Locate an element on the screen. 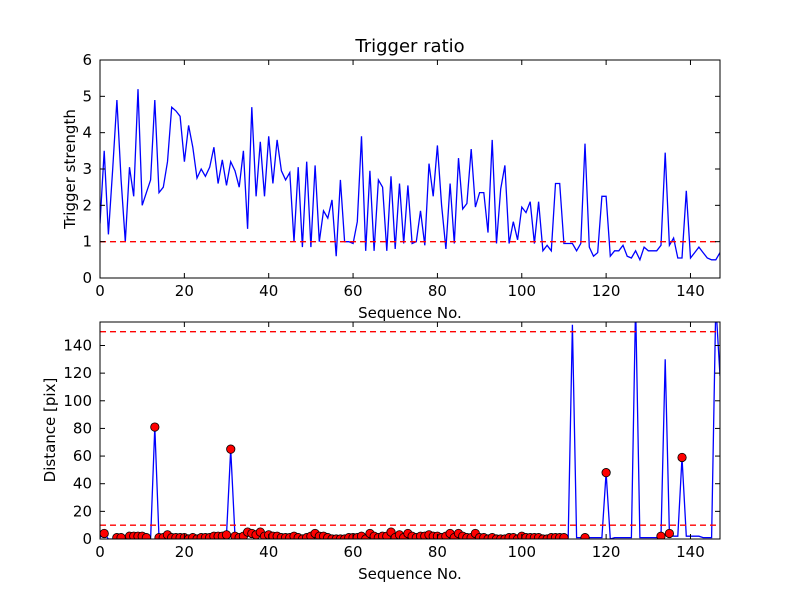 Image resolution: width=800 pixels, height=600 pixels. top-x-tick-label: 20 is located at coordinates (184, 291).